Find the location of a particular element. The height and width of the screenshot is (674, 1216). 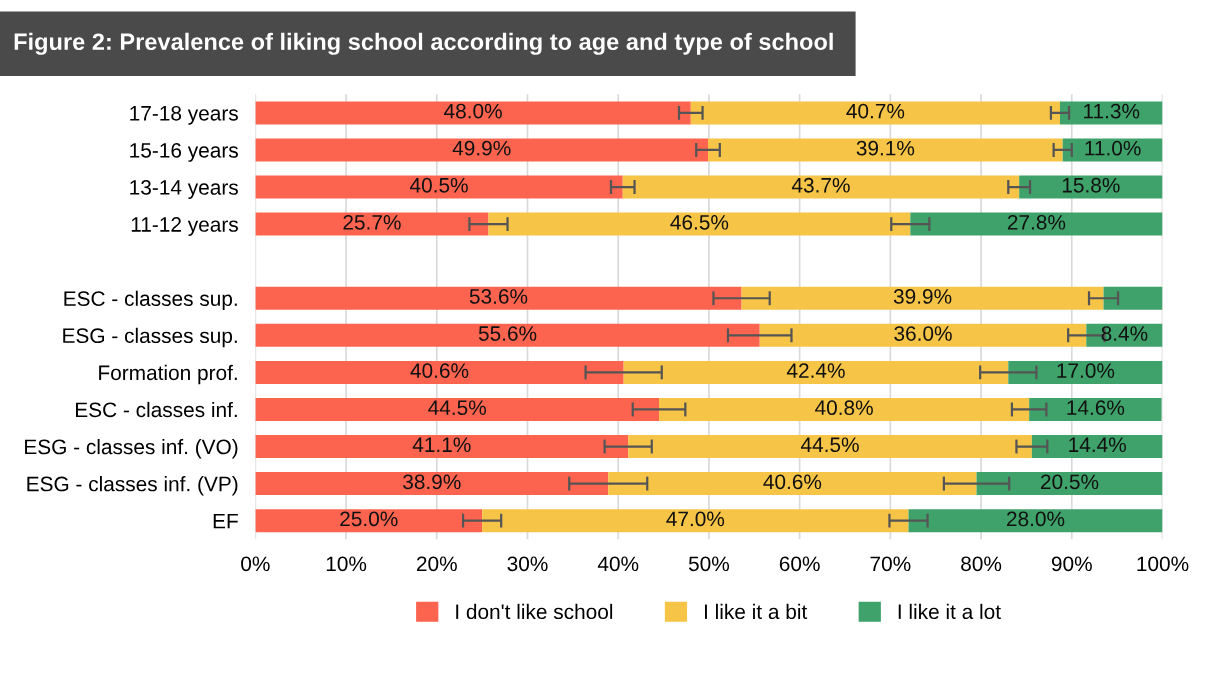

x-tick-label: 60% is located at coordinates (799, 564).